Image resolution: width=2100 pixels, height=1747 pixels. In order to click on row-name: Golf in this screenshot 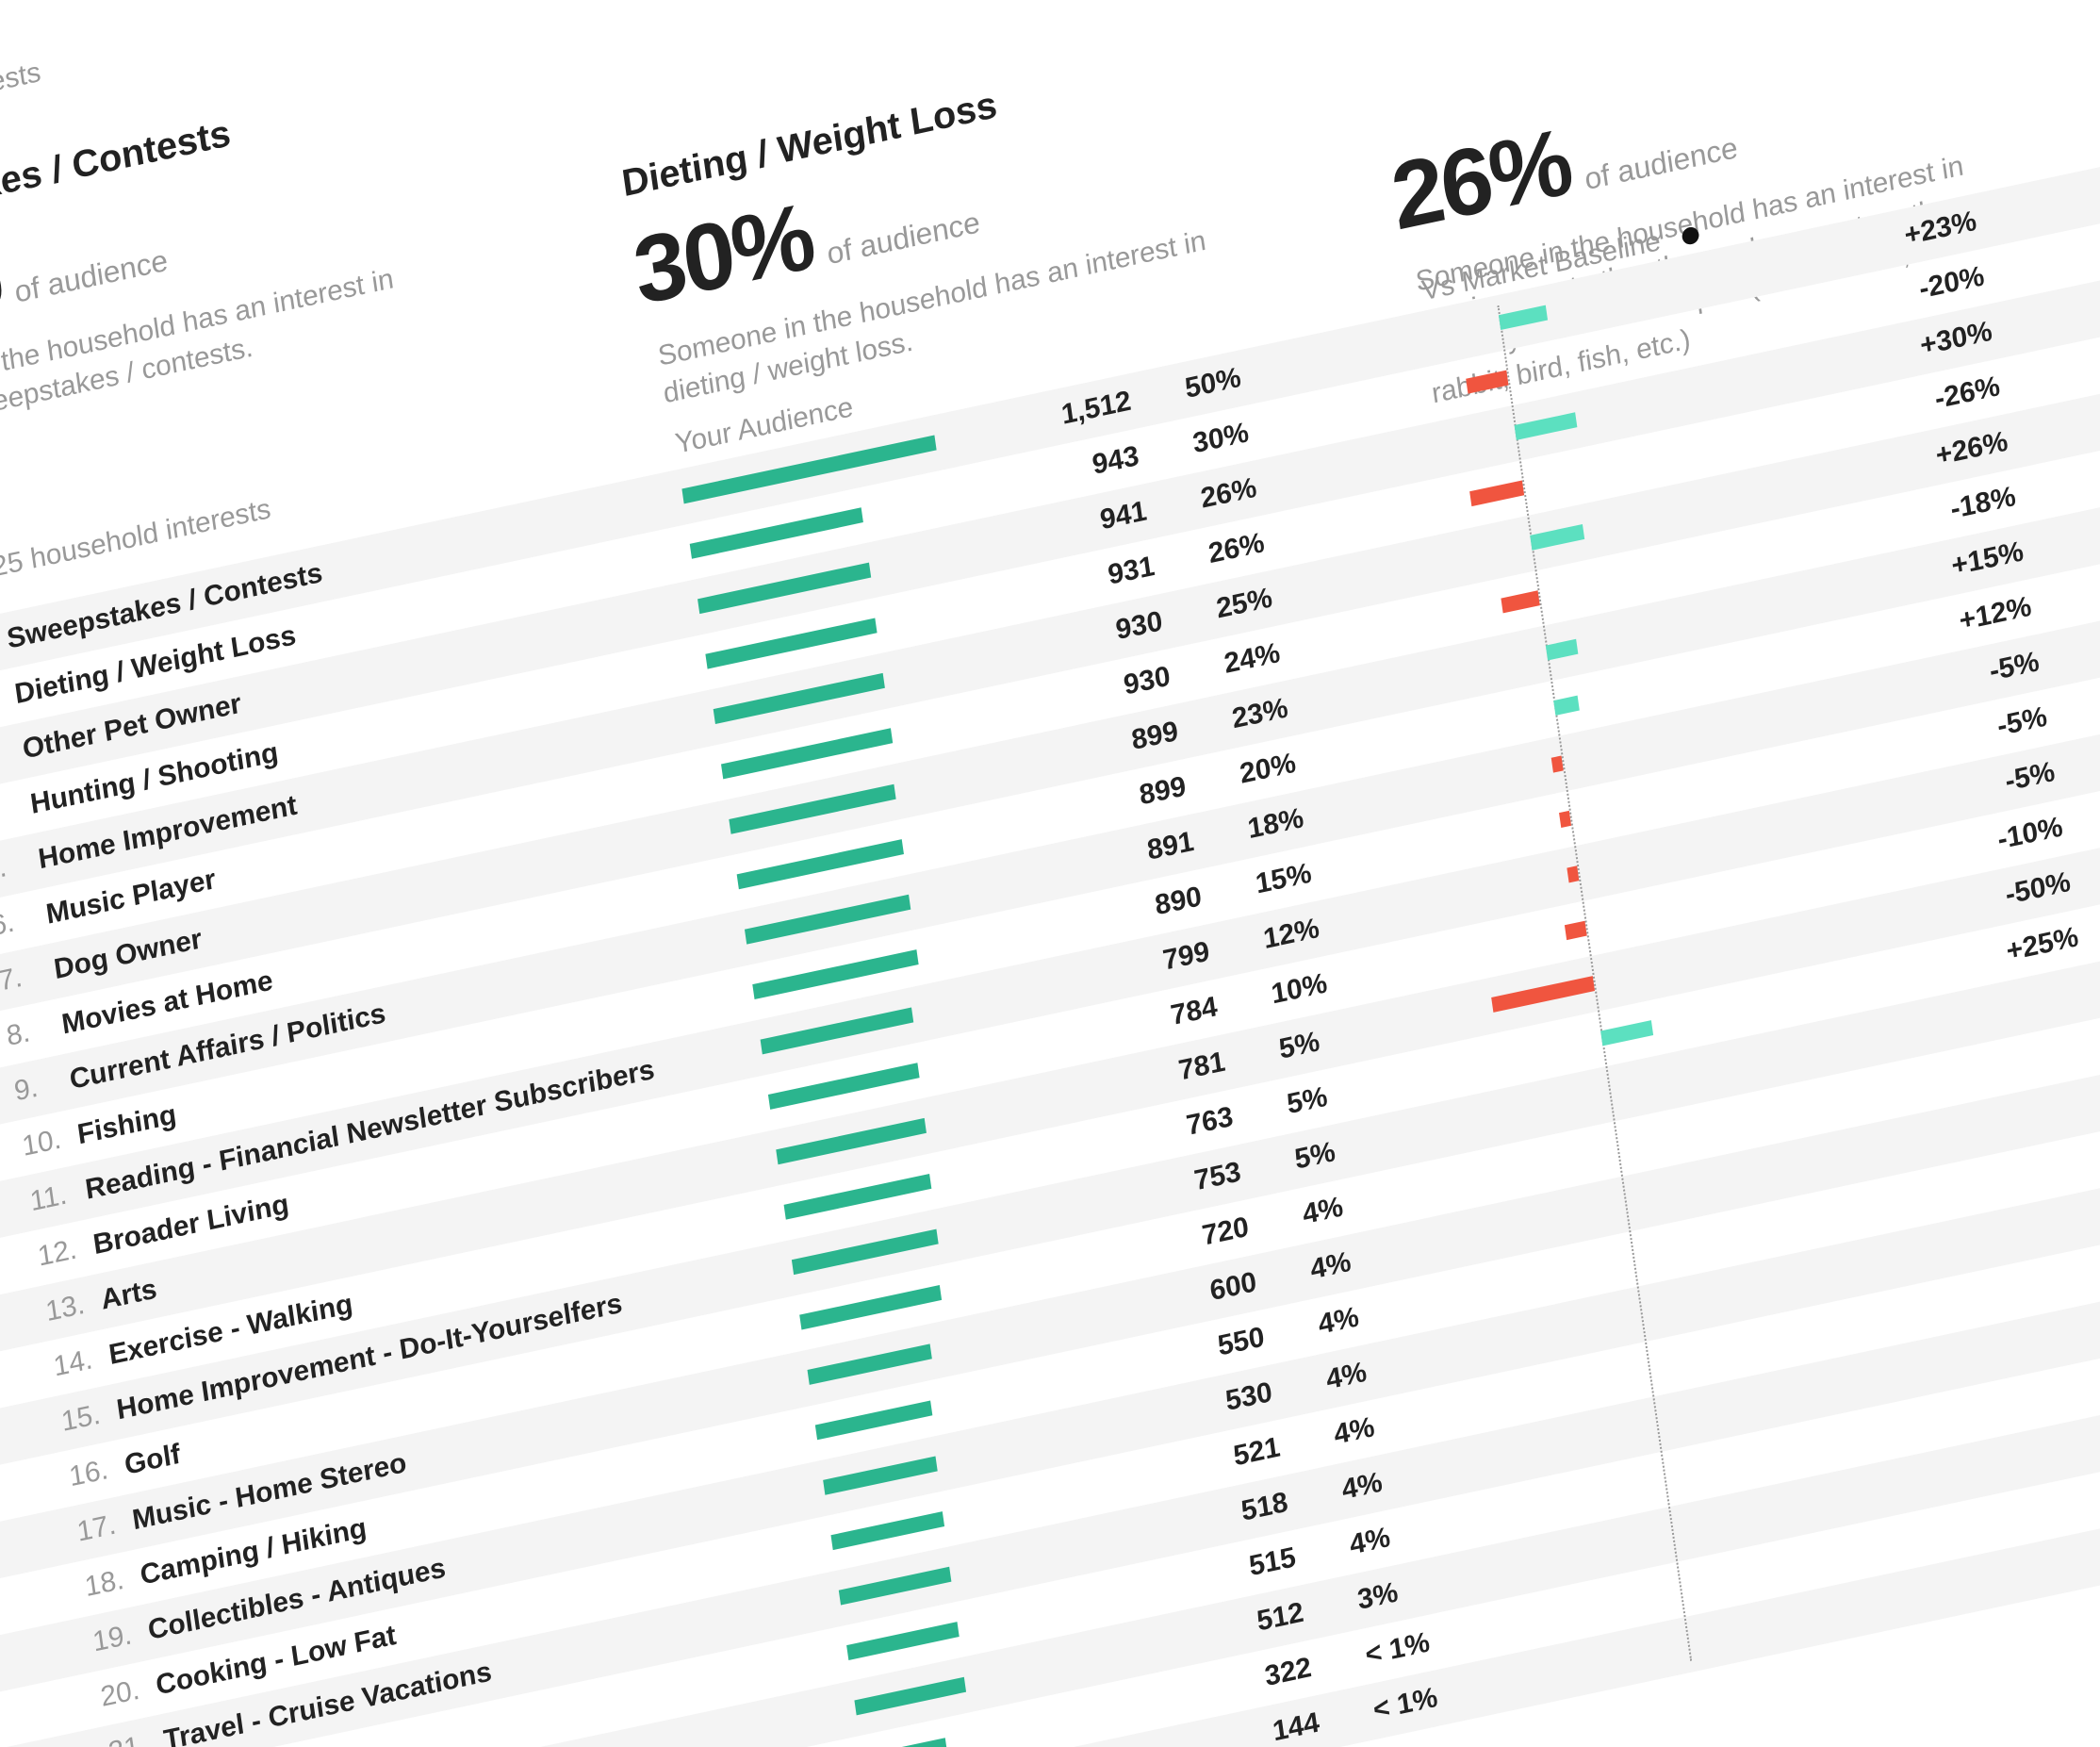, I will do `click(153, 1459)`.